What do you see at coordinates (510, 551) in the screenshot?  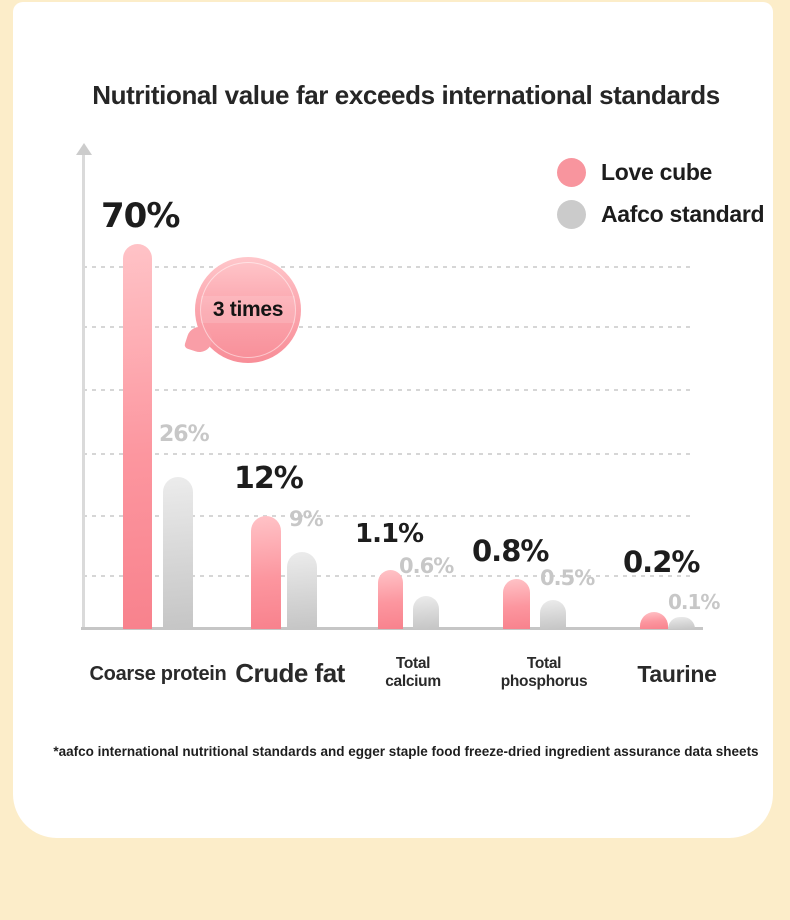 I see `value-label-love-cube-total-phosphorus: 0.8%` at bounding box center [510, 551].